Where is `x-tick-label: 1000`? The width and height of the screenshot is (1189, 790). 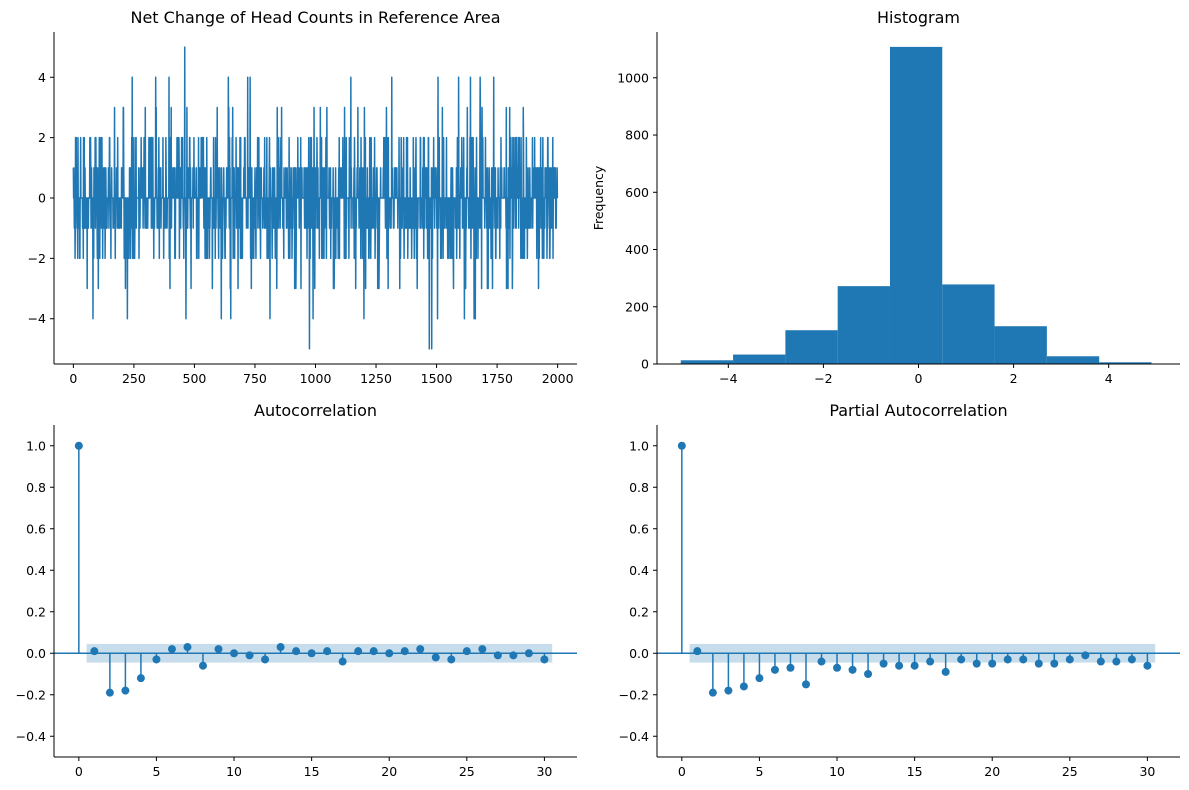 x-tick-label: 1000 is located at coordinates (316, 378).